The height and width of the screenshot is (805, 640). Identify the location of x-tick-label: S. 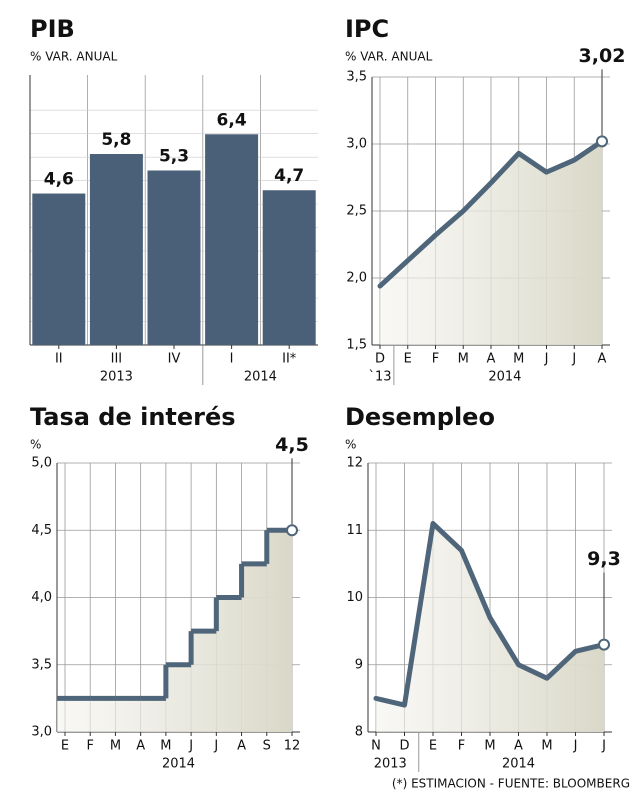
(267, 746).